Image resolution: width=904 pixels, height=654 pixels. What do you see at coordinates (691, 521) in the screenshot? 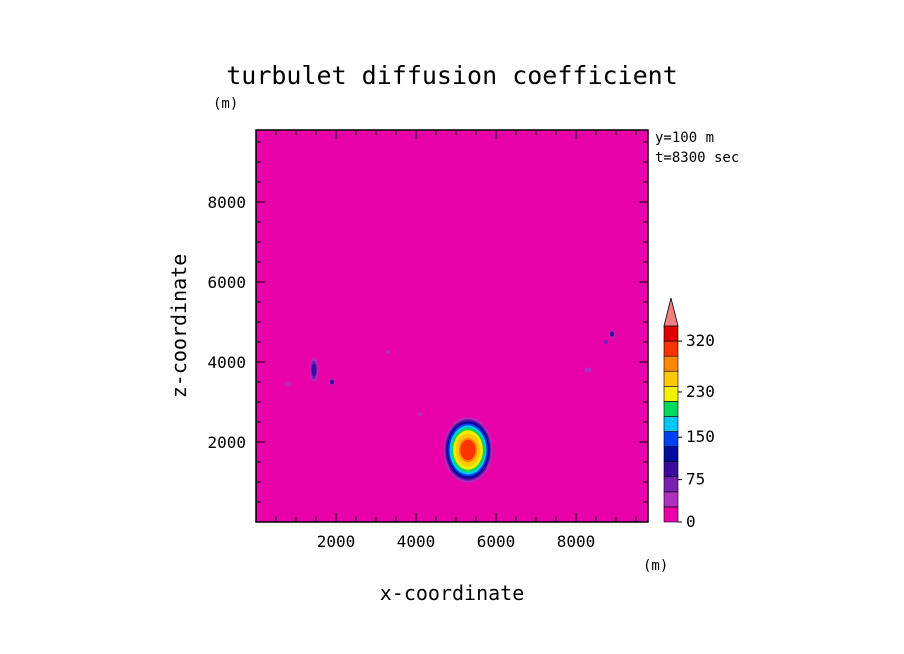
I see `colorbar-tick-label: 0` at bounding box center [691, 521].